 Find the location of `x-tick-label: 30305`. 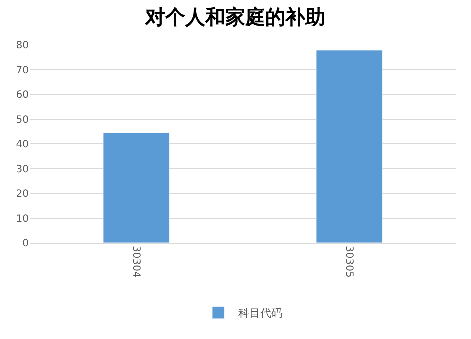

x-tick-label: 30305 is located at coordinates (348, 262).